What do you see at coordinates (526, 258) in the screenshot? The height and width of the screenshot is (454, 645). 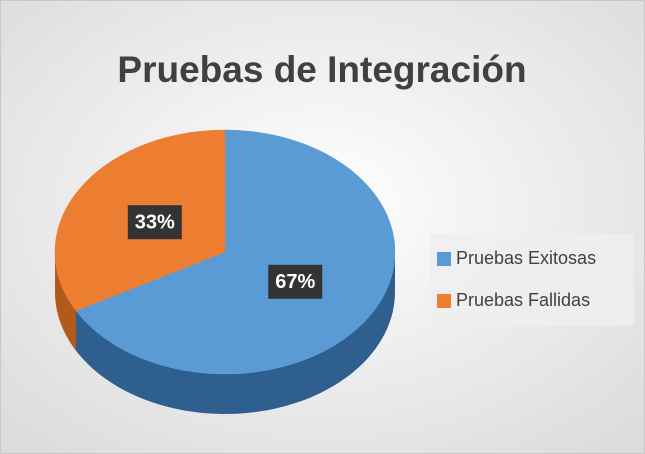 I see `legend-label: Pruebas Exitosas` at bounding box center [526, 258].